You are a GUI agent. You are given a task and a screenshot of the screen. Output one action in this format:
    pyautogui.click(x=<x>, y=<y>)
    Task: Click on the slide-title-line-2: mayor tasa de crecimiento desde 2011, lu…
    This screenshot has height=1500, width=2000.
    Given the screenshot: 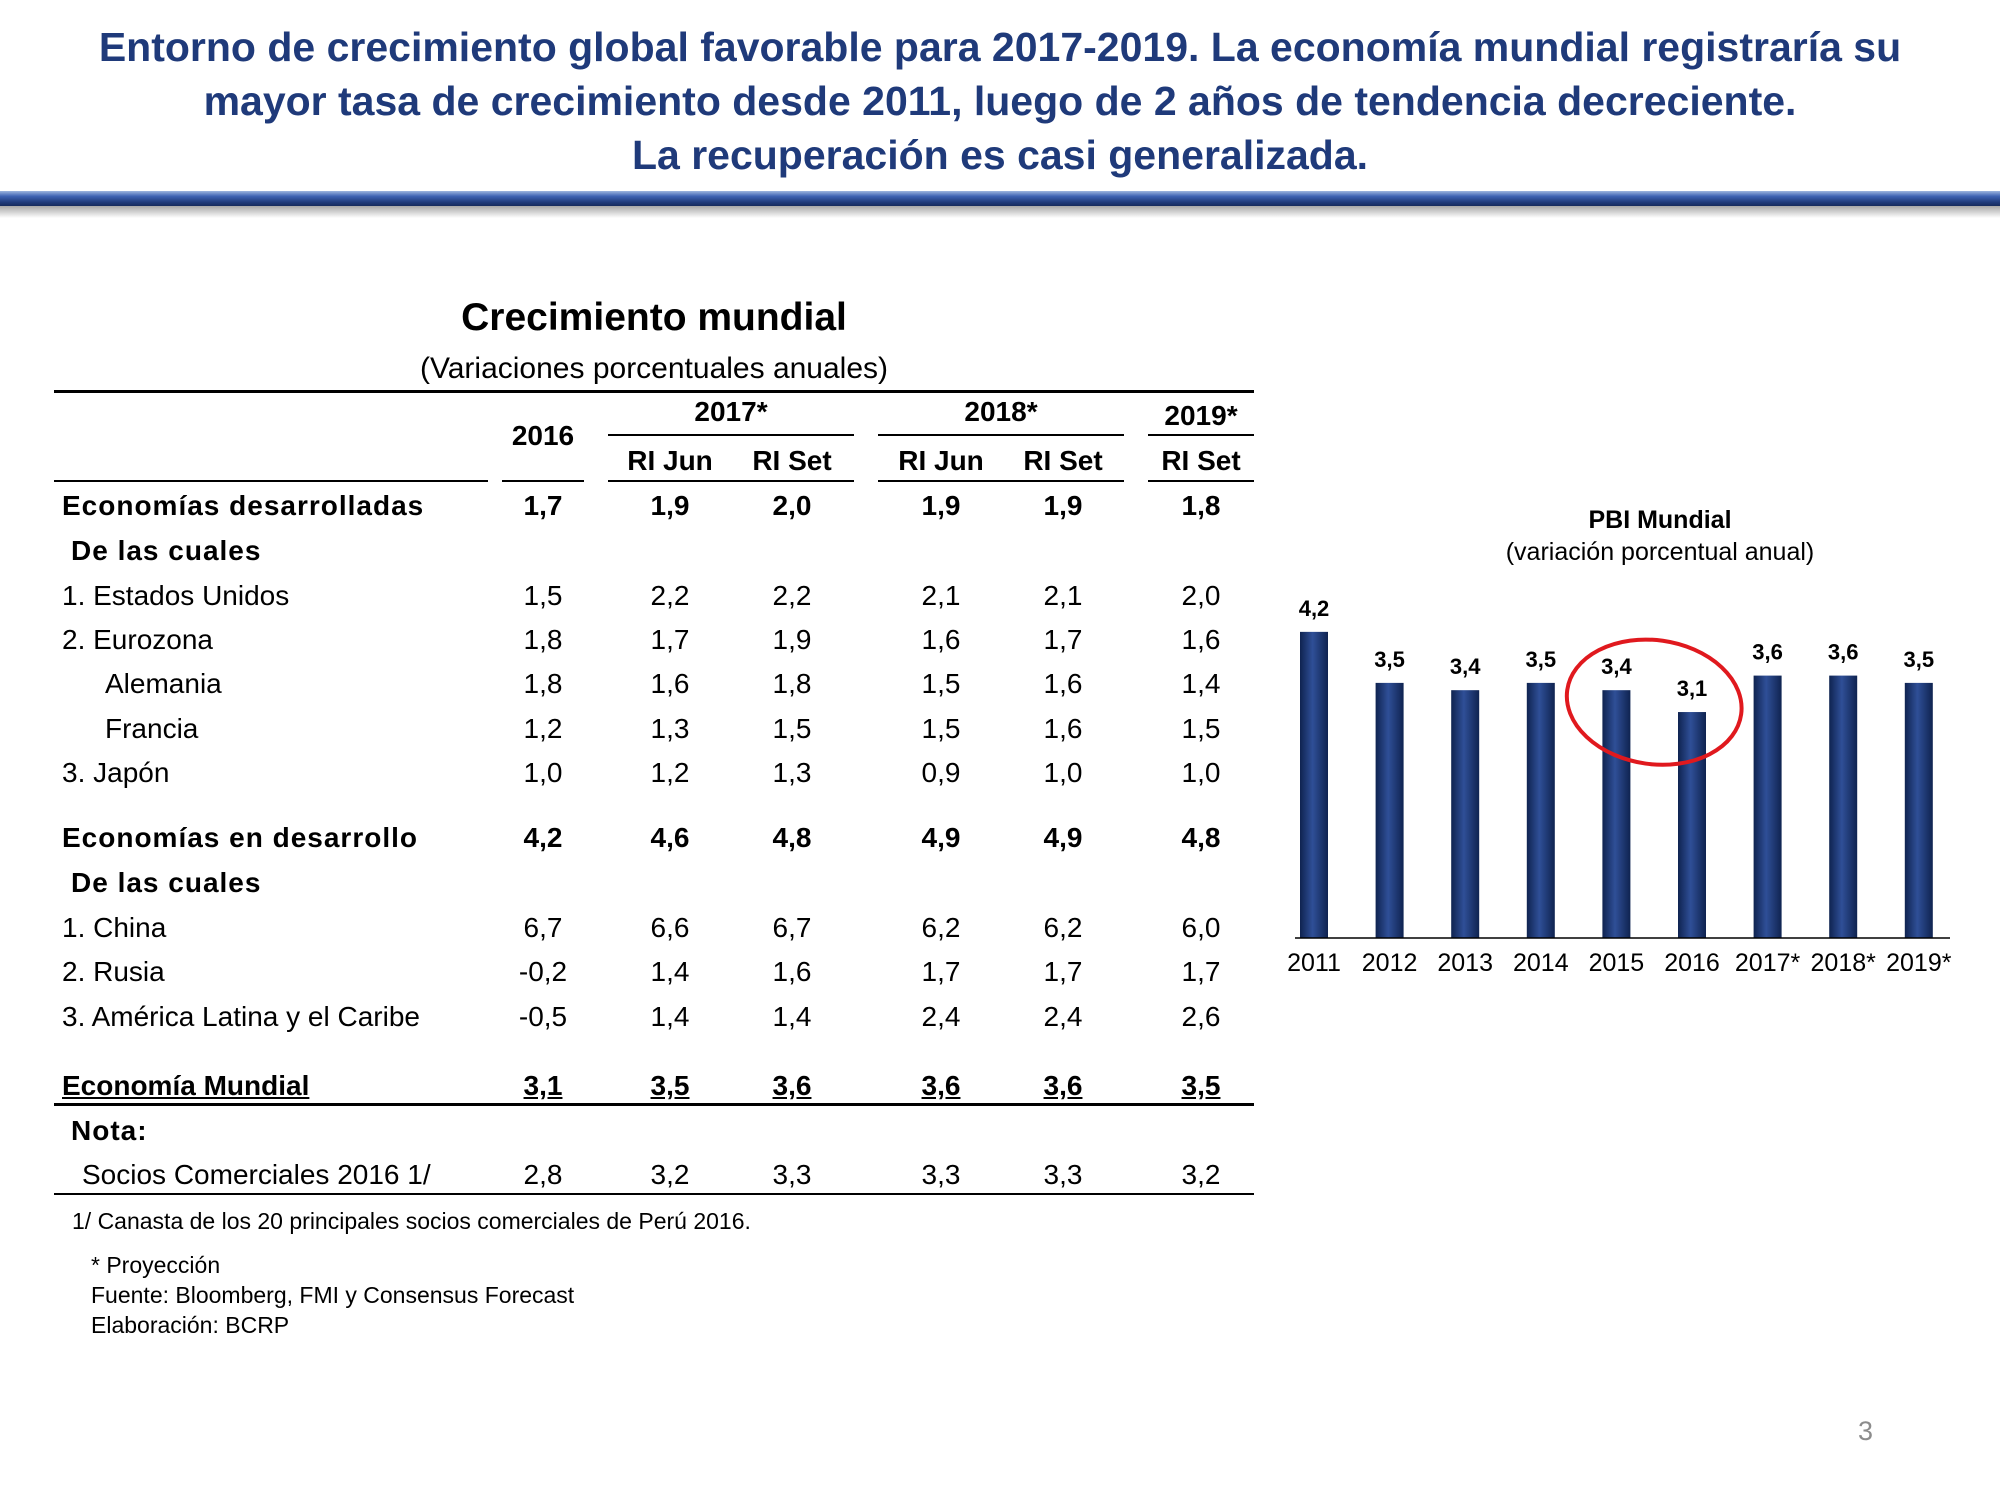 What is the action you would take?
    pyautogui.click(x=1000, y=101)
    